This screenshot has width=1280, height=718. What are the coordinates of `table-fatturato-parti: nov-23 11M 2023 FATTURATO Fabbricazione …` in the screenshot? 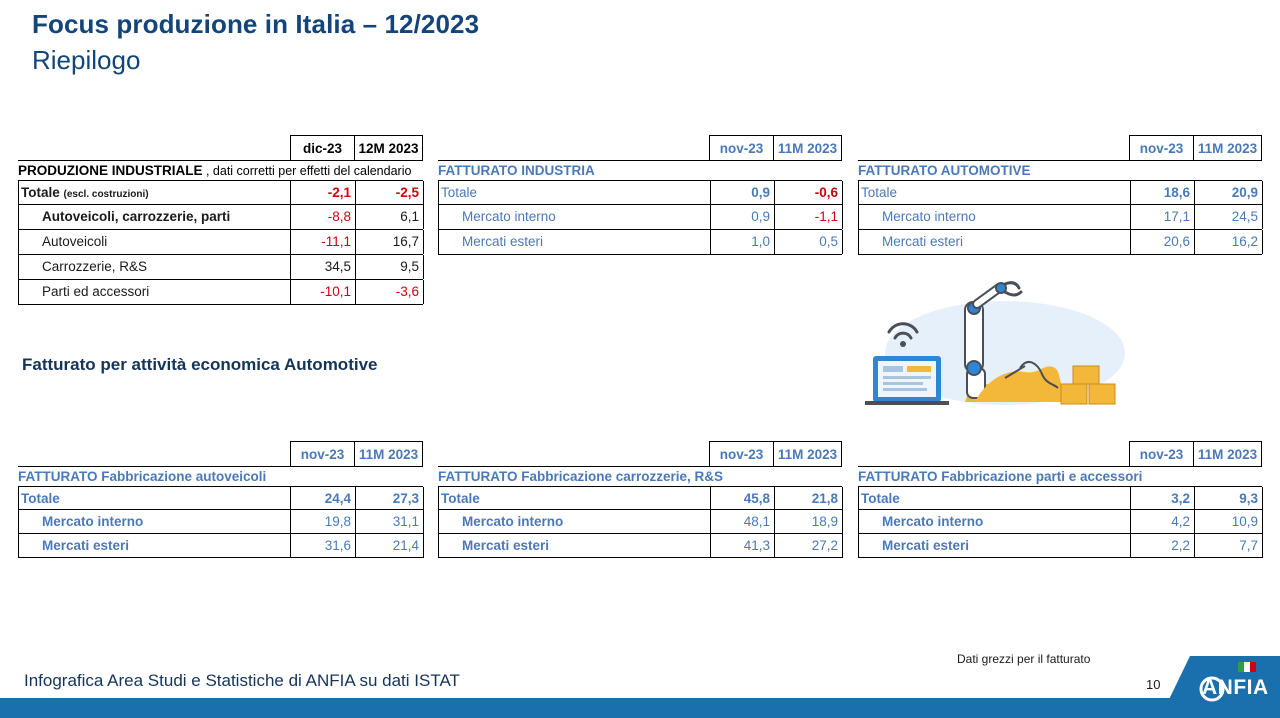 It's located at (1060, 499).